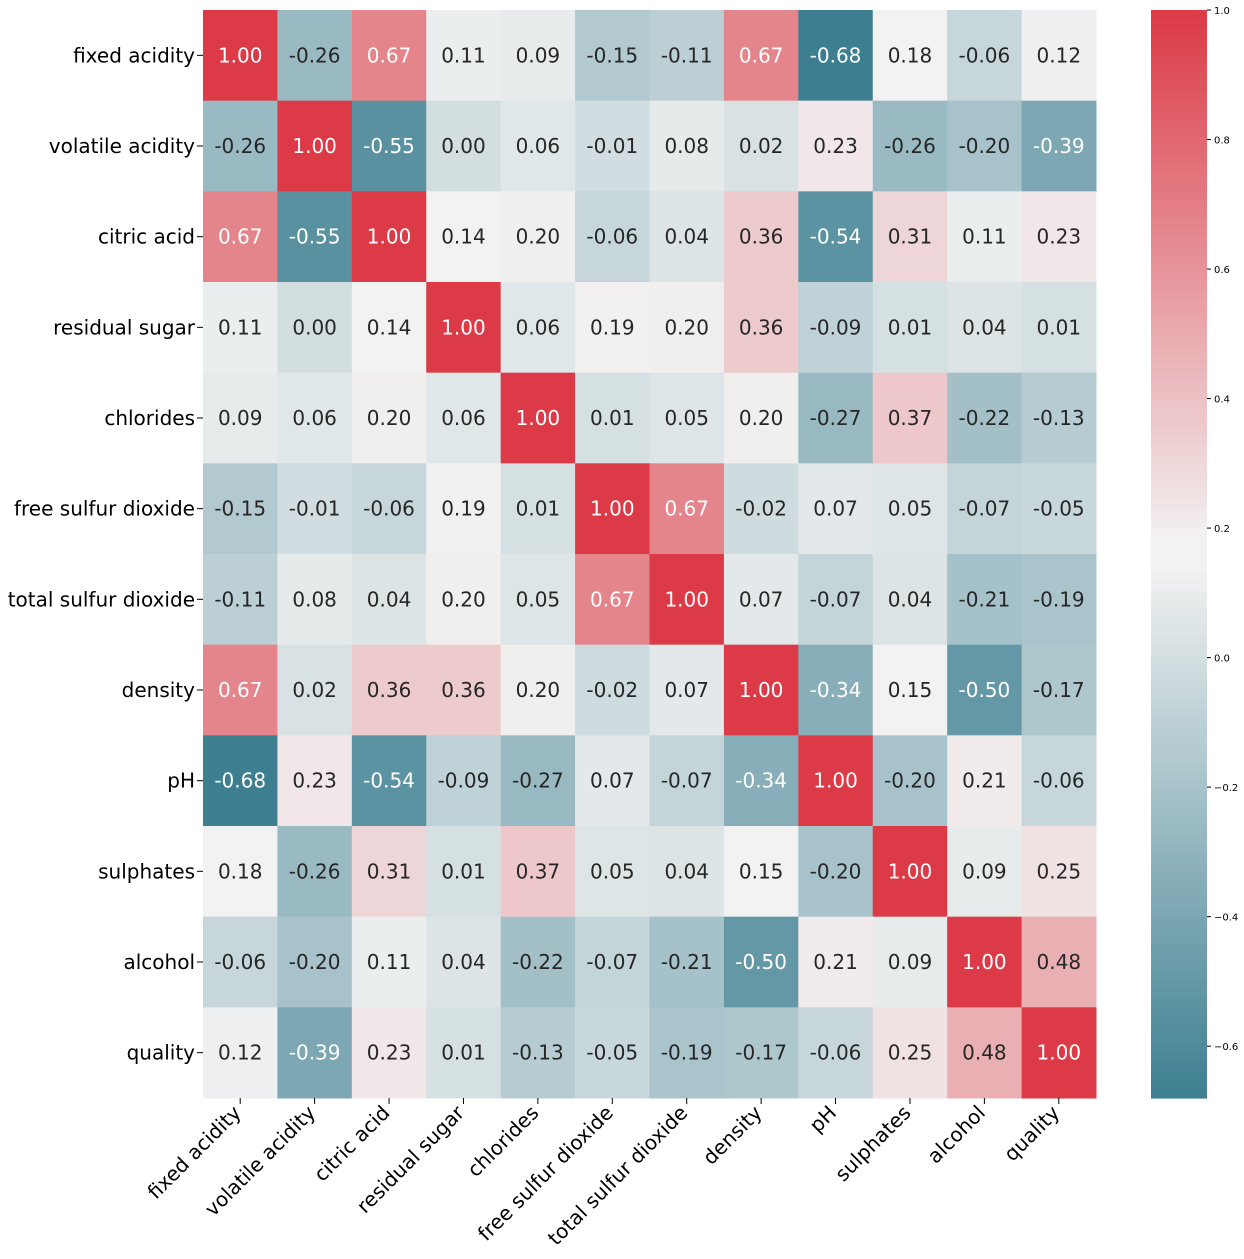 Image resolution: width=1244 pixels, height=1259 pixels. I want to click on heatmap-cell-citric-acid-citric-acid, so click(389, 237).